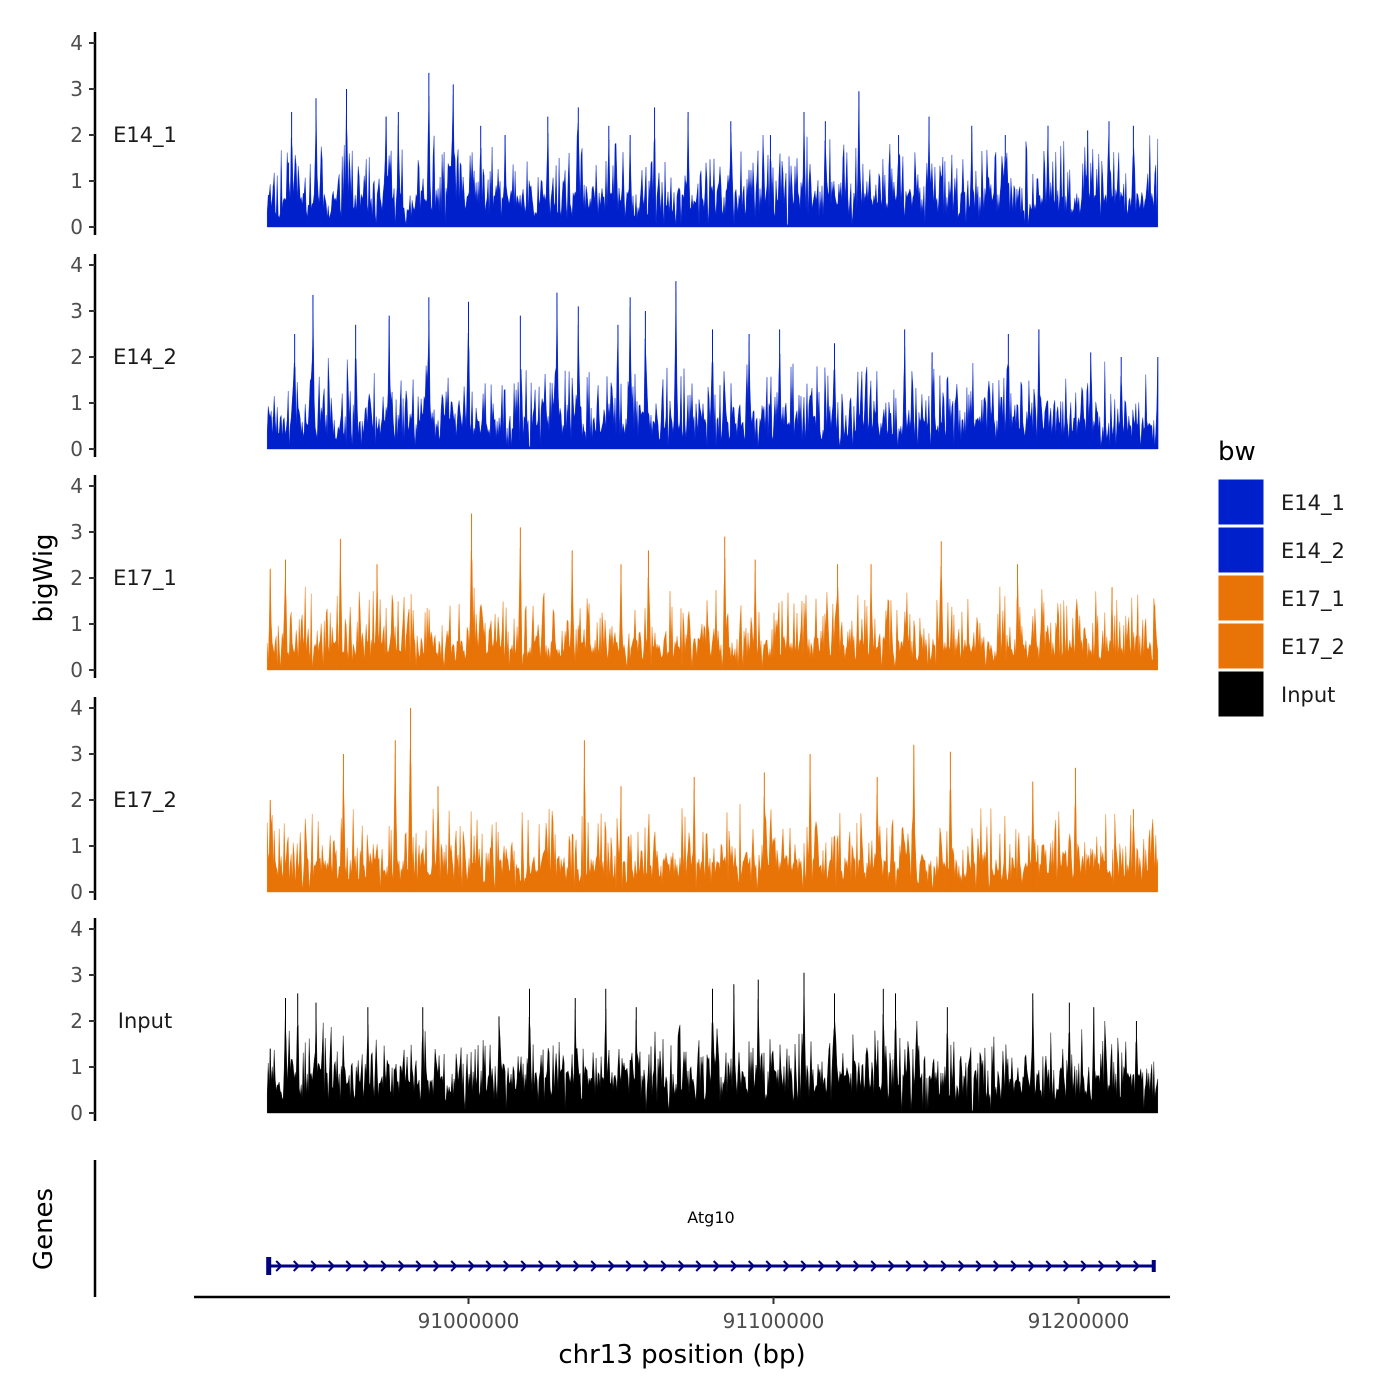 The height and width of the screenshot is (1400, 1400). Describe the element at coordinates (469, 1321) in the screenshot. I see `x-tick-label: 91000000` at that location.